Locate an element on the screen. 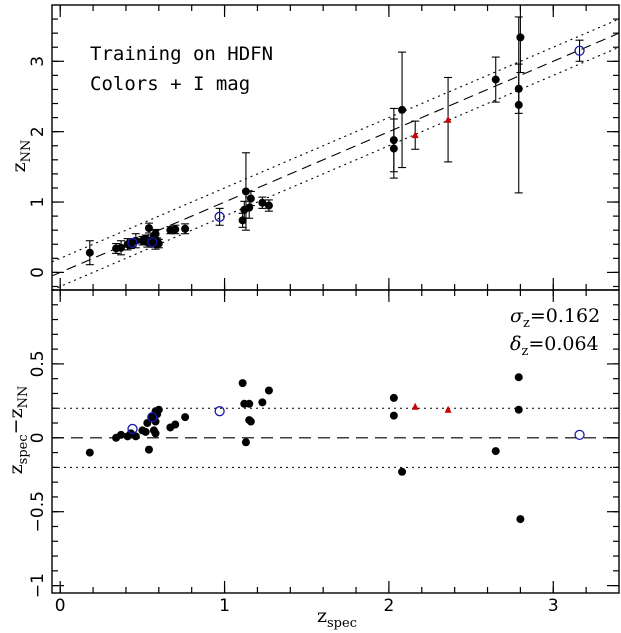 This screenshot has height=633, width=621. annotation-line-1: Training on HDFN is located at coordinates (181, 54).